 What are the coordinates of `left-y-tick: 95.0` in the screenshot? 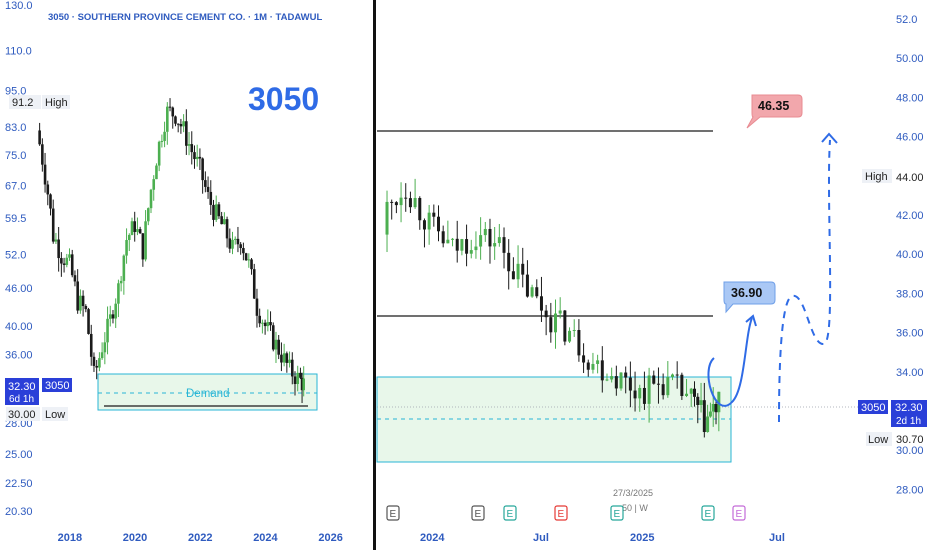 It's located at (15, 91).